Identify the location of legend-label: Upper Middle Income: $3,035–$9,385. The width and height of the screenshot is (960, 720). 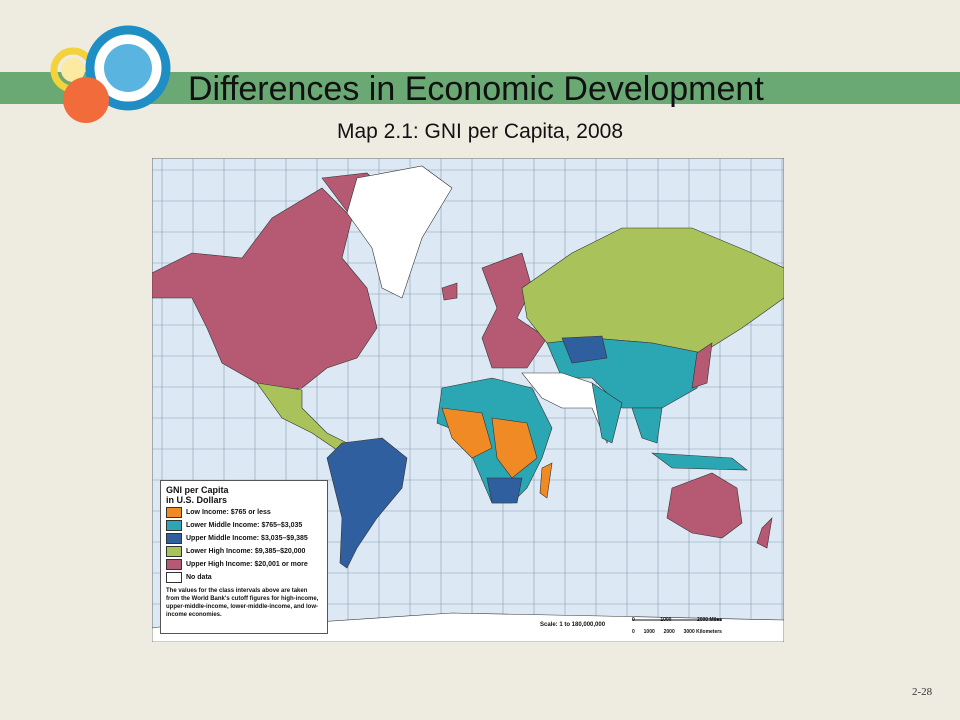
(247, 538).